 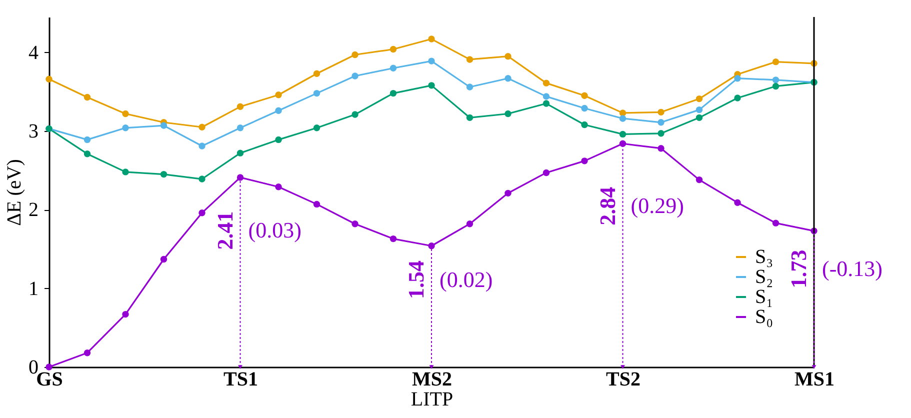 I want to click on x-tick-label: MS2, so click(x=432, y=379).